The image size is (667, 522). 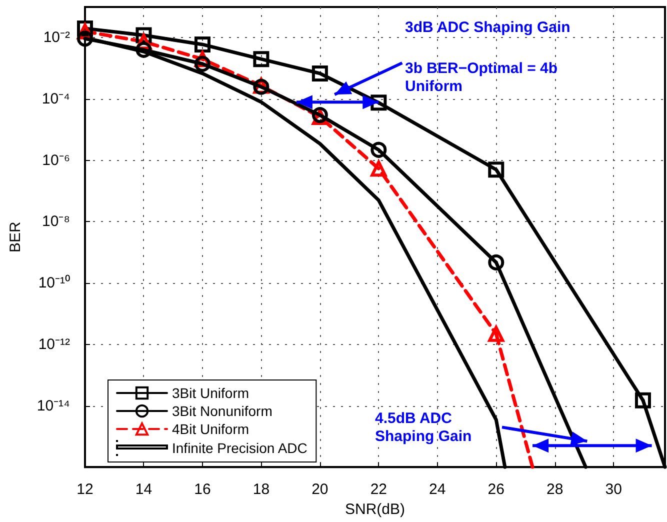 I want to click on legend-label: 3Bit Nonuniform, so click(x=222, y=411).